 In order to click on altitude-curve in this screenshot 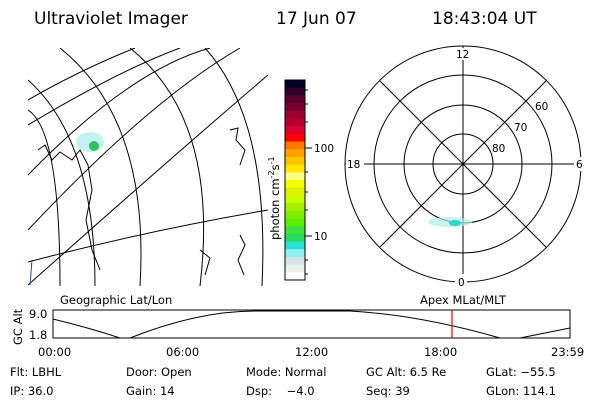, I will do `click(311, 324)`.